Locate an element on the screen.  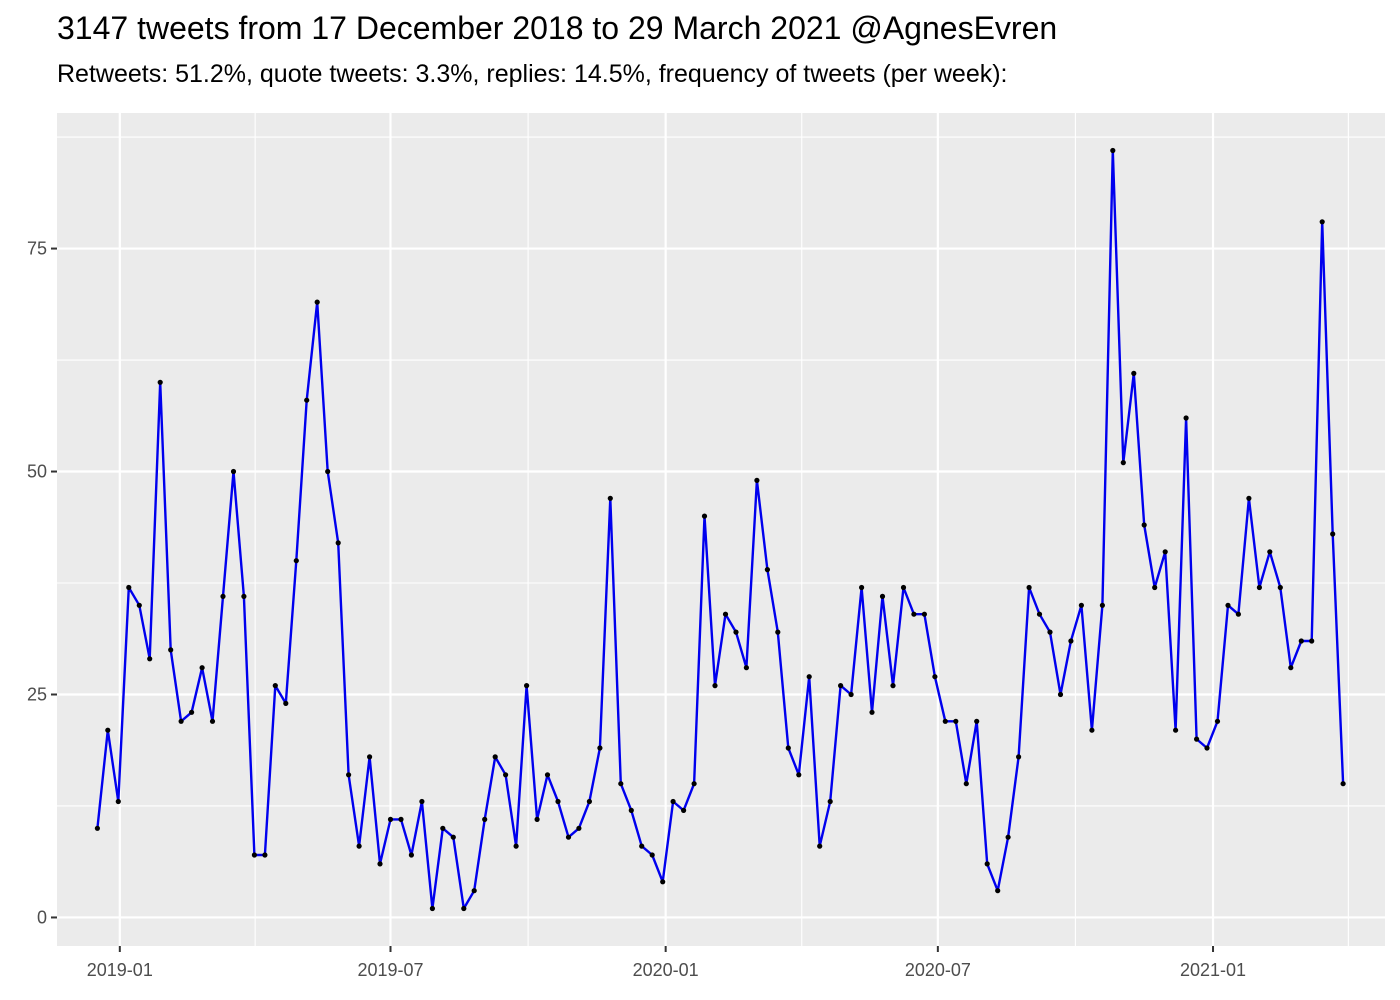
x-tick-label: 2019-07 is located at coordinates (390, 970).